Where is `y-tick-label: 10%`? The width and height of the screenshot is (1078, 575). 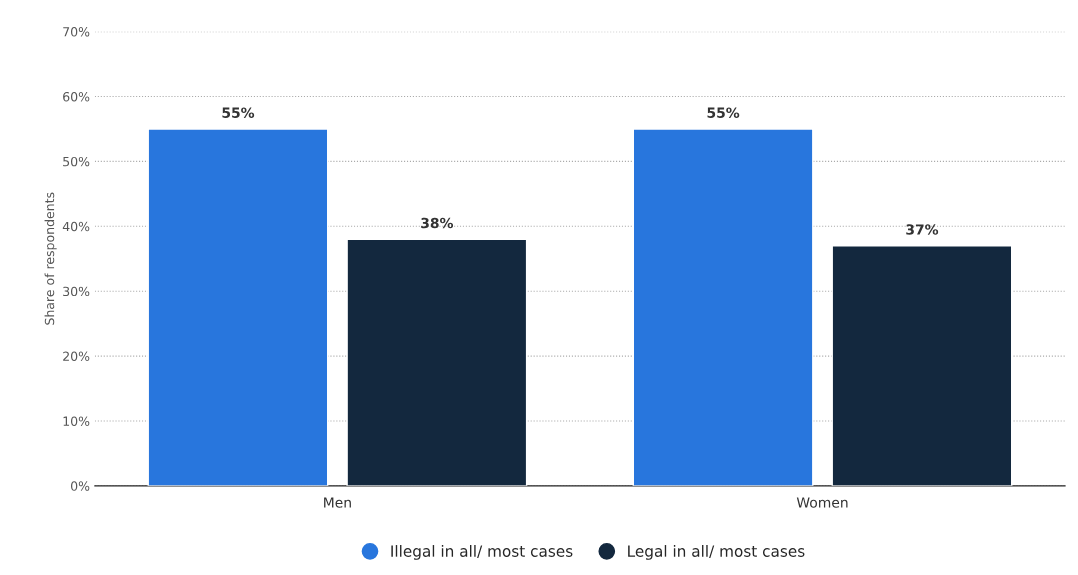 y-tick-label: 10% is located at coordinates (76, 421).